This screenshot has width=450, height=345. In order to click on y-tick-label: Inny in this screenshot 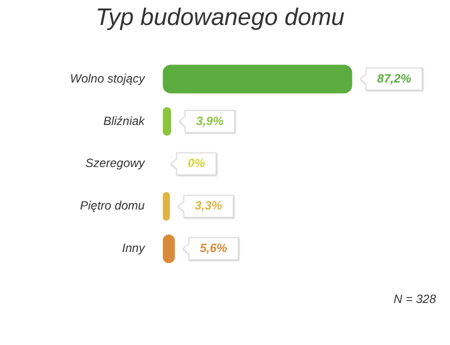, I will do `click(134, 248)`.